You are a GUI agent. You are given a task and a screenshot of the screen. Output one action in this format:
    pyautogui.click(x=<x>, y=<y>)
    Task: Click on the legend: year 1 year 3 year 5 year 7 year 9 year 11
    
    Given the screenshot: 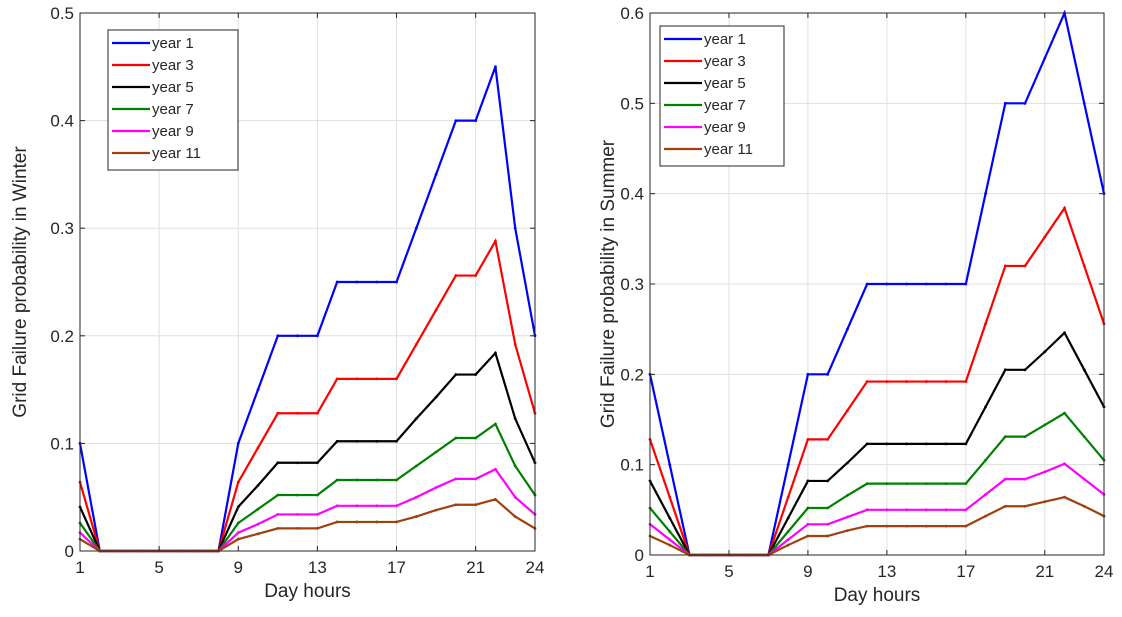 What is the action you would take?
    pyautogui.click(x=722, y=96)
    